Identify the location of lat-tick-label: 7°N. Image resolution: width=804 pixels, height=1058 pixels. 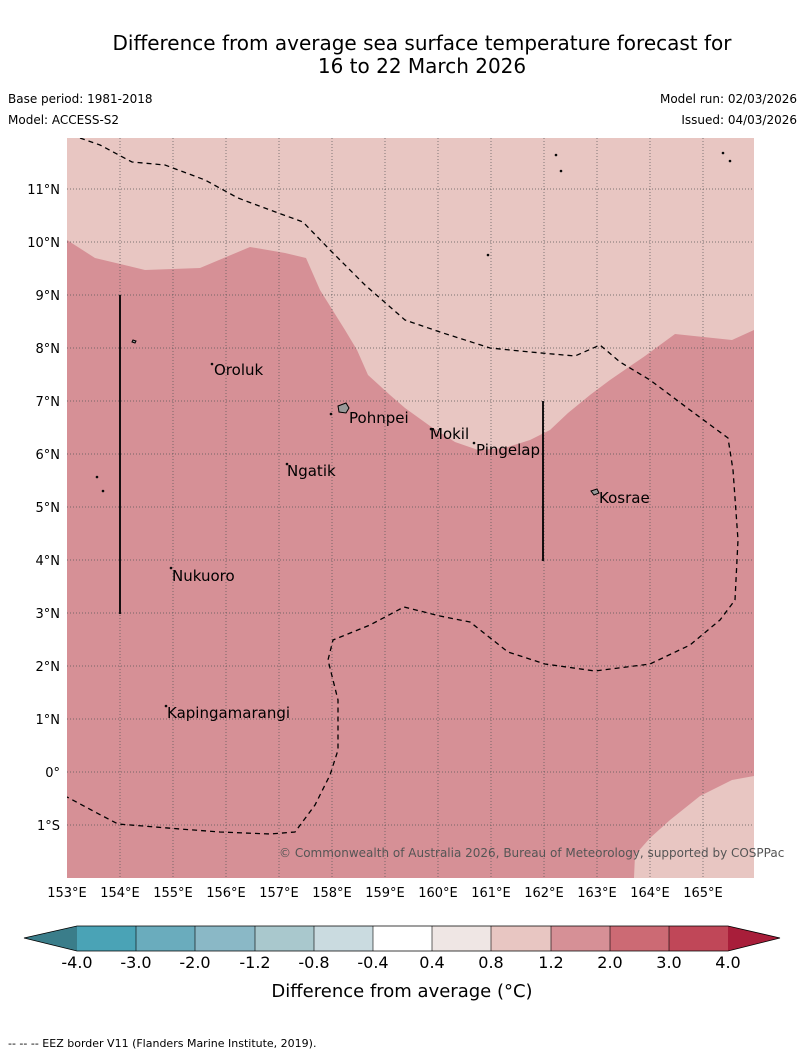
(48, 402).